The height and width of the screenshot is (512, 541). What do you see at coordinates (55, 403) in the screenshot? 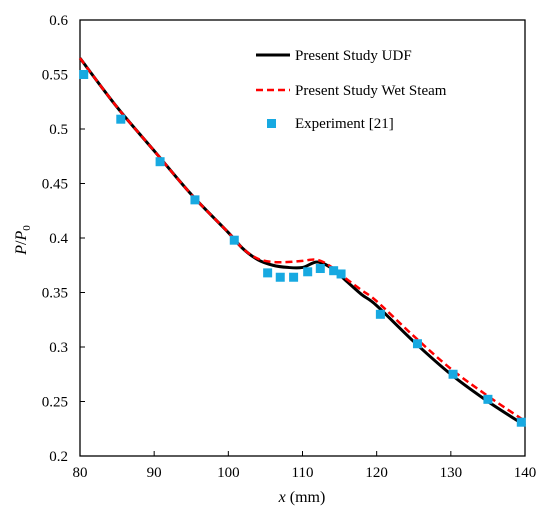
I see `y-tick-label: 0.25` at bounding box center [55, 403].